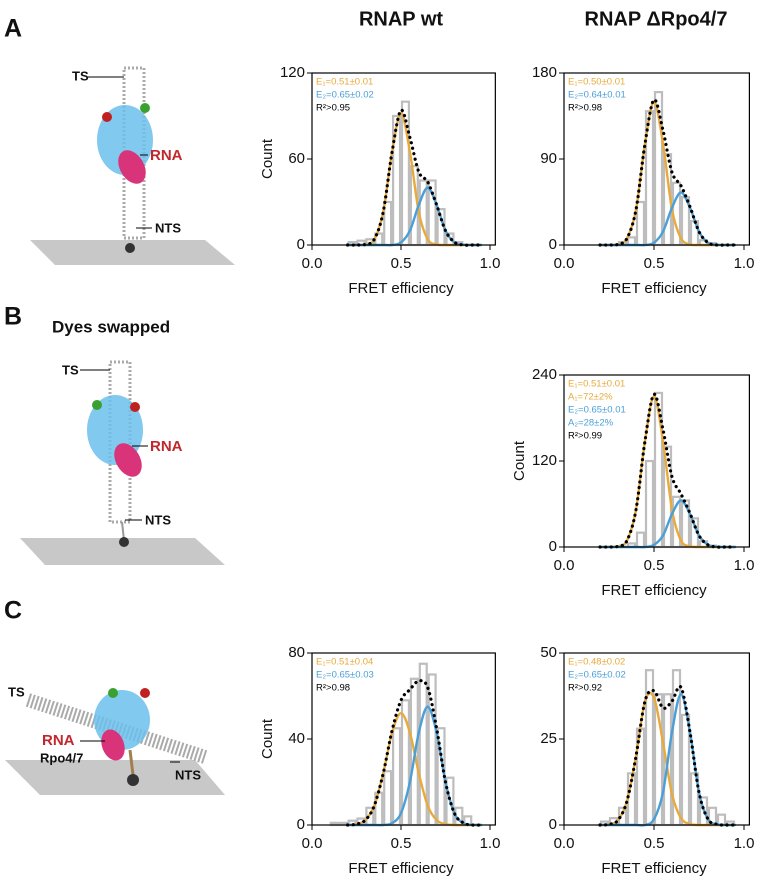 This screenshot has height=885, width=763. What do you see at coordinates (585, 436) in the screenshot?
I see `annotation: R²>0.99` at bounding box center [585, 436].